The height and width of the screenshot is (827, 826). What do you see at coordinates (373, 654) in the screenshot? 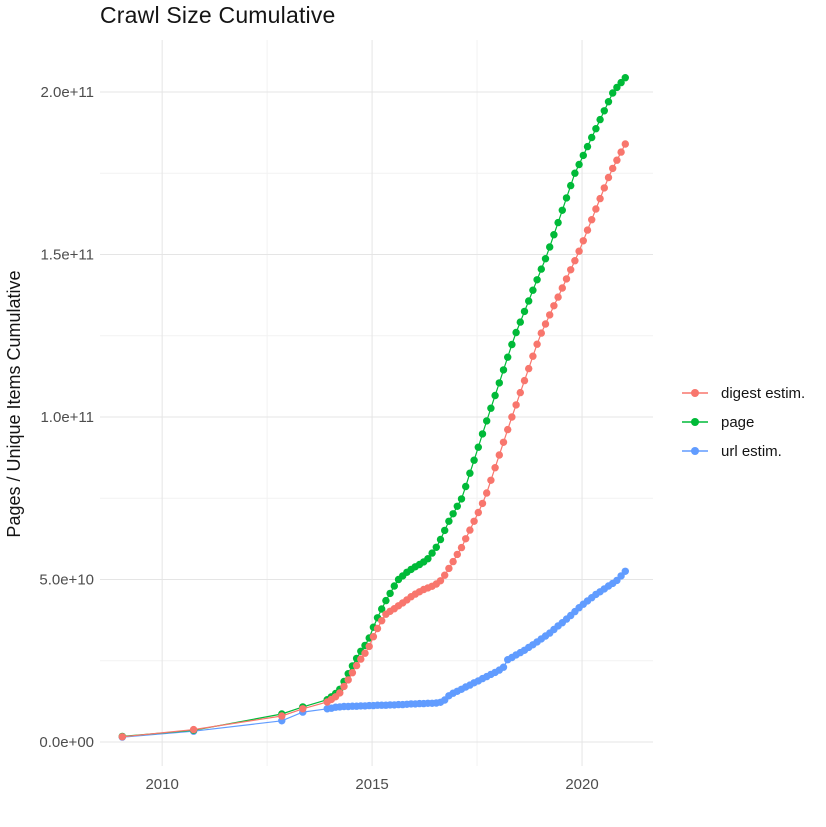
I see `series-url-estim` at bounding box center [373, 654].